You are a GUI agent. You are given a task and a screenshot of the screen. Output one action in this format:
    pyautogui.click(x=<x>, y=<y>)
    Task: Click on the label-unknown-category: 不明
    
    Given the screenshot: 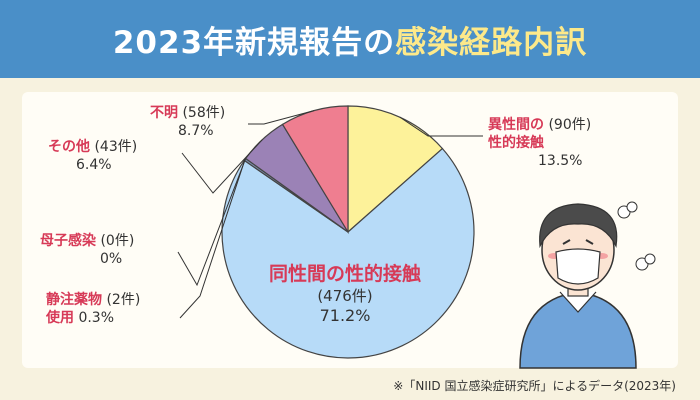 What is the action you would take?
    pyautogui.click(x=164, y=113)
    